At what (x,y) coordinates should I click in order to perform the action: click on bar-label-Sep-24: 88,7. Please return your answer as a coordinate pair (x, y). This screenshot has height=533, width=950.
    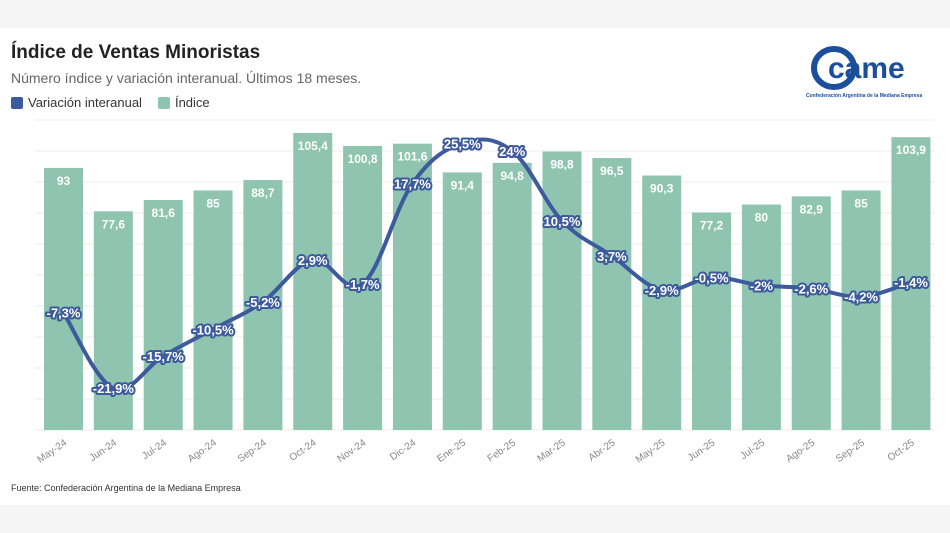
    Looking at the image, I should click on (263, 193).